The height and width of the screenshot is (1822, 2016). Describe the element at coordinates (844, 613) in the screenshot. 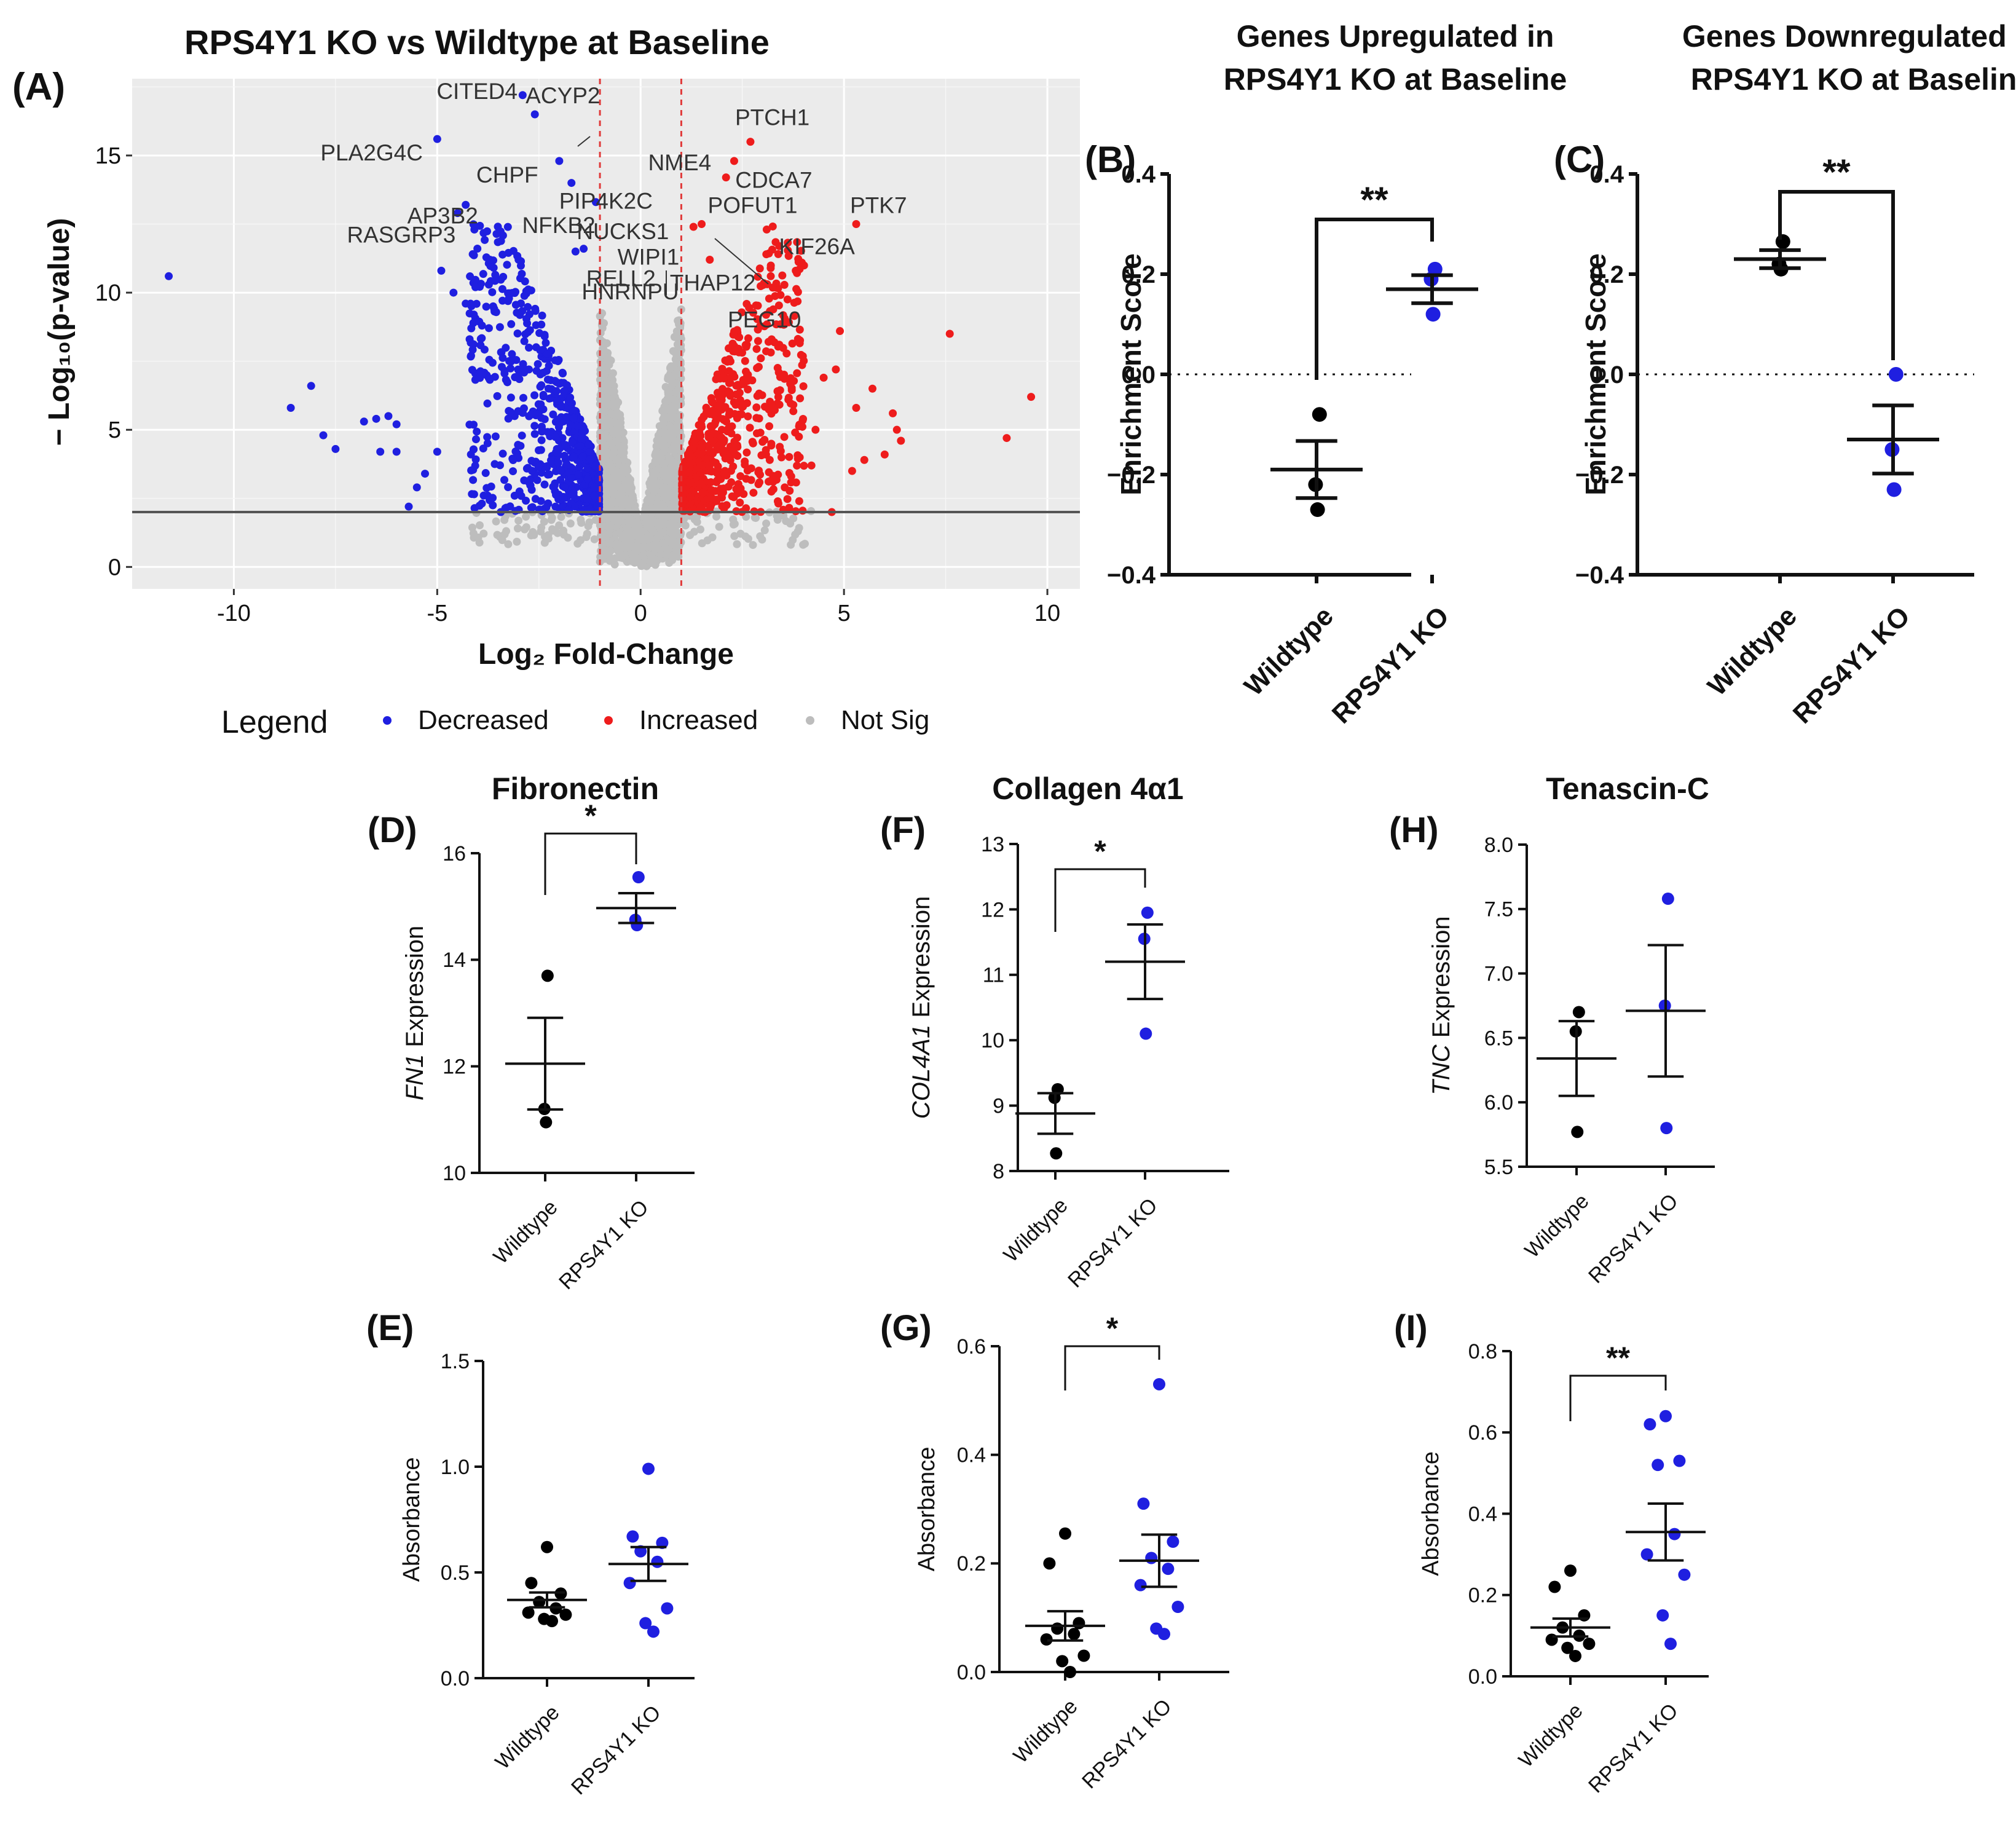

I see `x-tick-label: 5` at that location.